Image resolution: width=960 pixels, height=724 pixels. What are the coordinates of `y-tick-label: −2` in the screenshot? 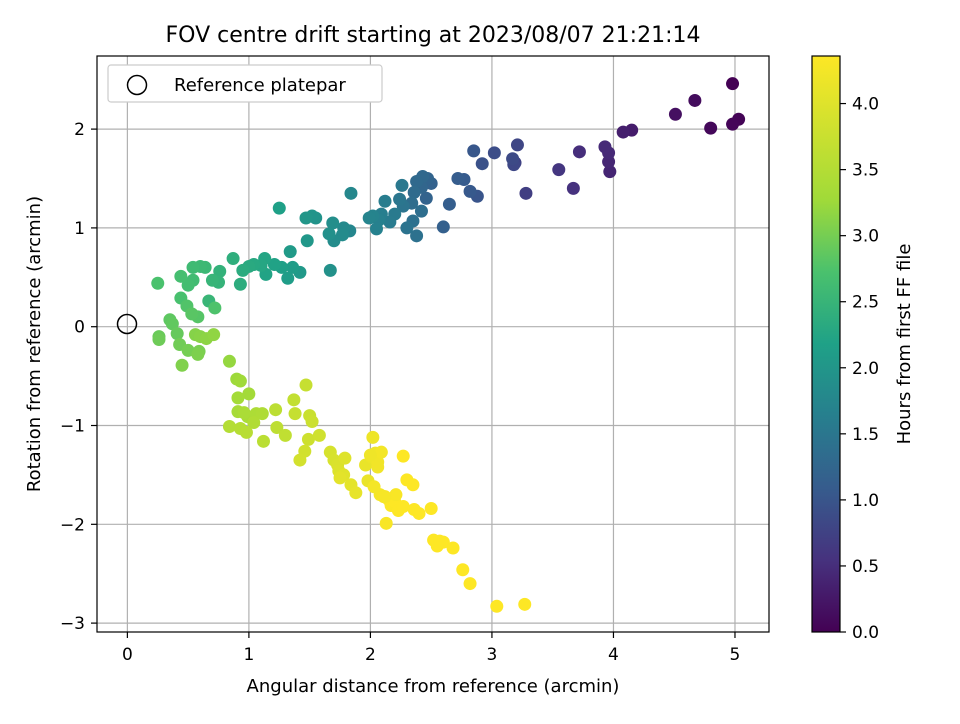 It's located at (72, 525).